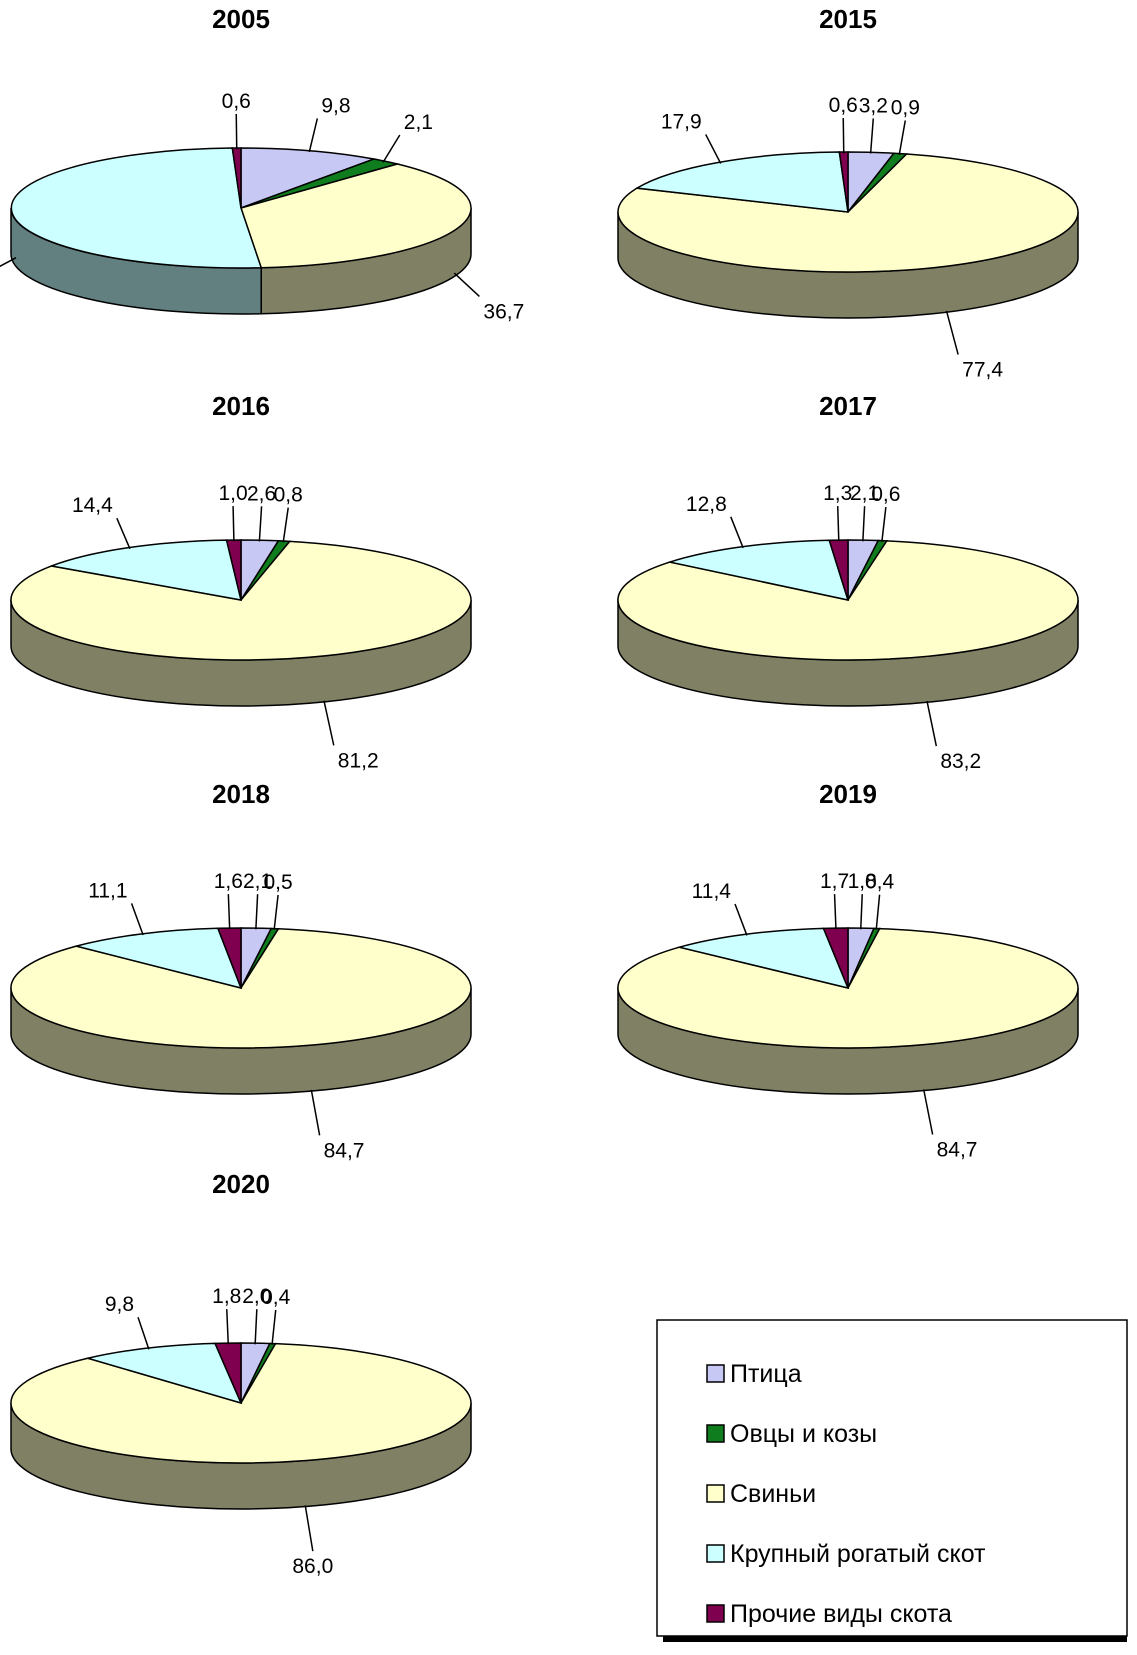 This screenshot has height=1655, width=1137. What do you see at coordinates (288, 495) in the screenshot?
I see `data-label-sheep: 0,8` at bounding box center [288, 495].